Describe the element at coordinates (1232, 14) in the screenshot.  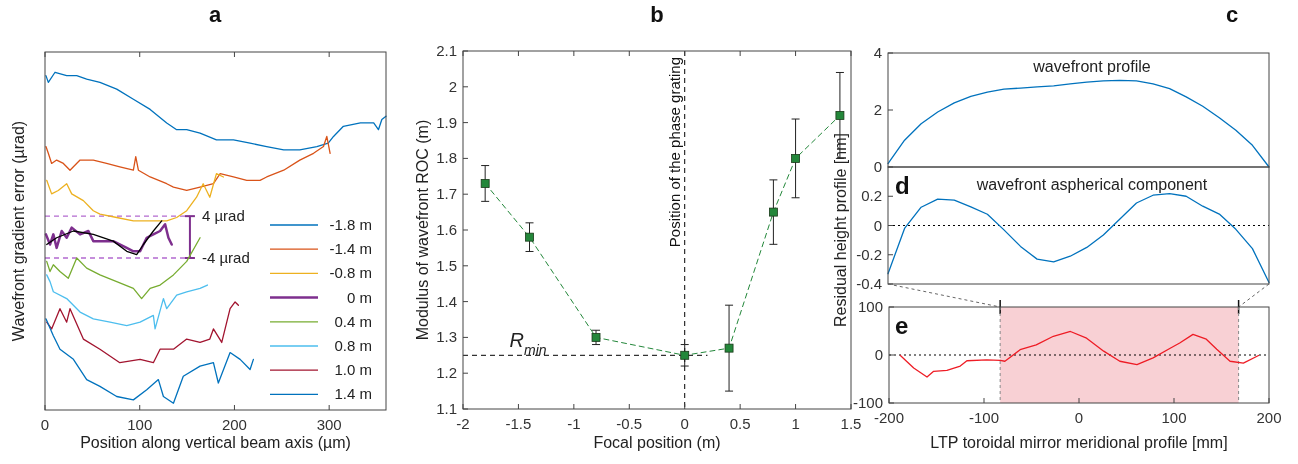
I see `chart-title: c` at that location.